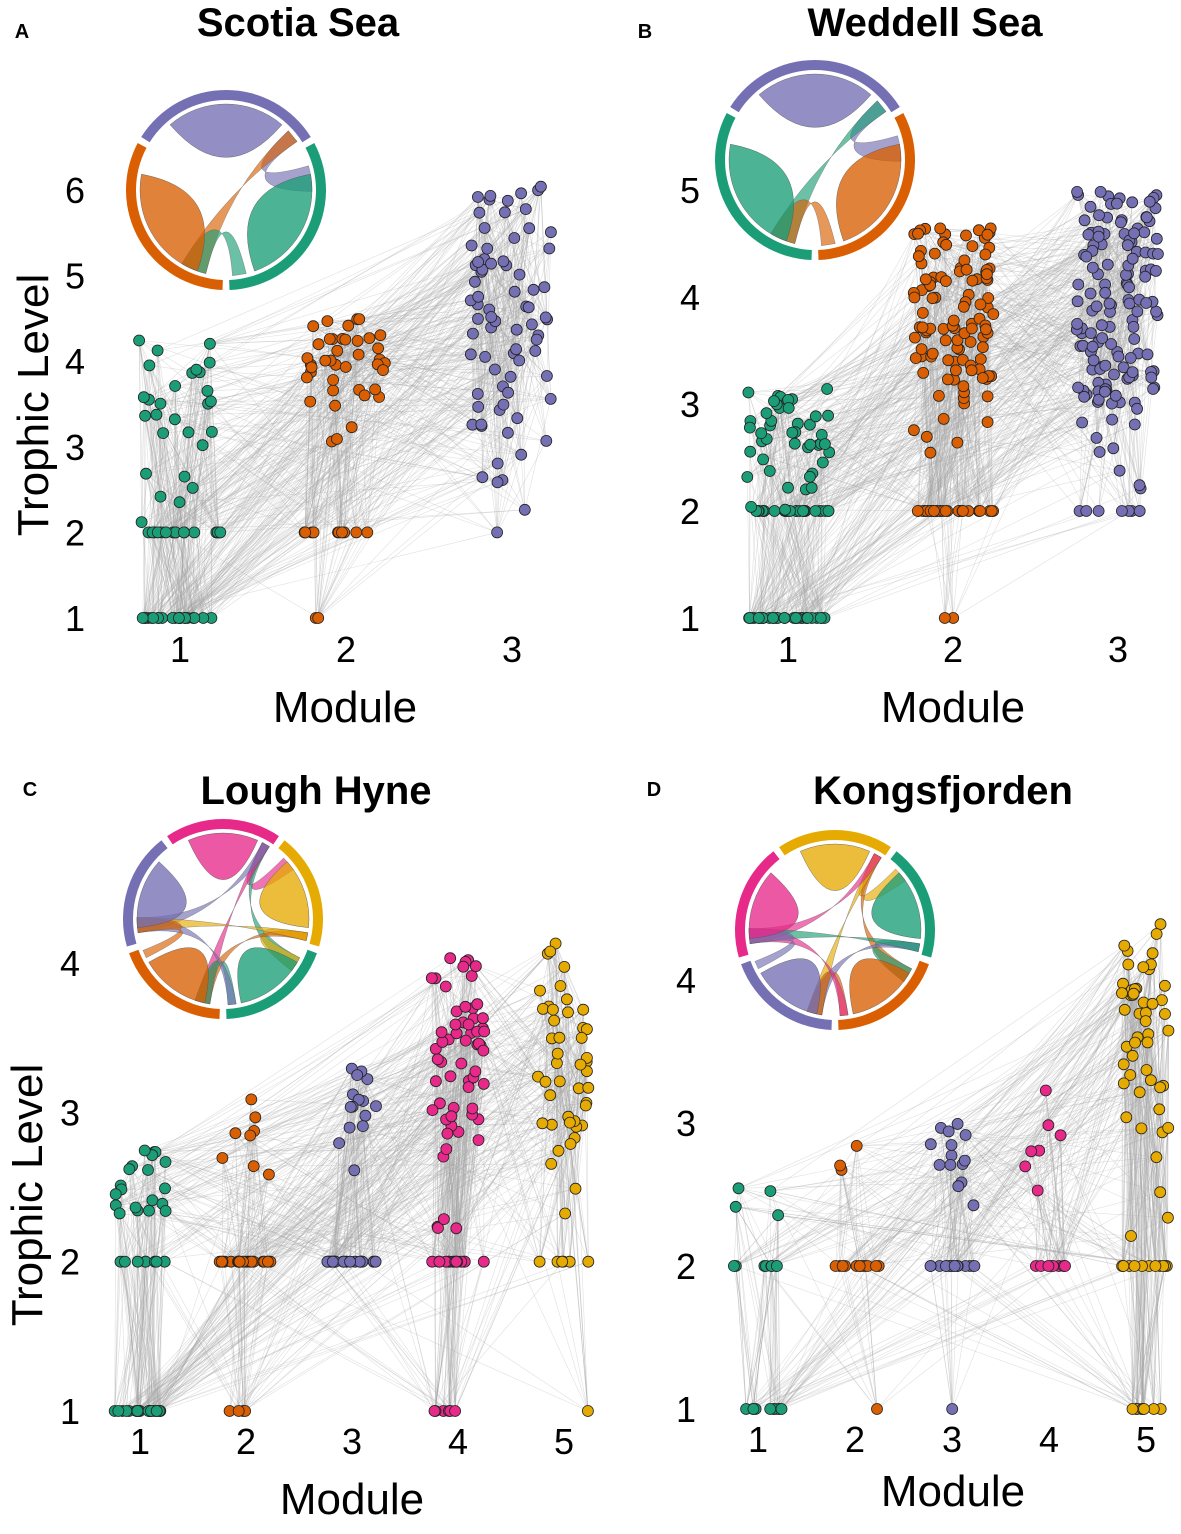 The image size is (1181, 1534). What do you see at coordinates (280, 222) in the screenshot?
I see `chord-self-ribbon` at bounding box center [280, 222].